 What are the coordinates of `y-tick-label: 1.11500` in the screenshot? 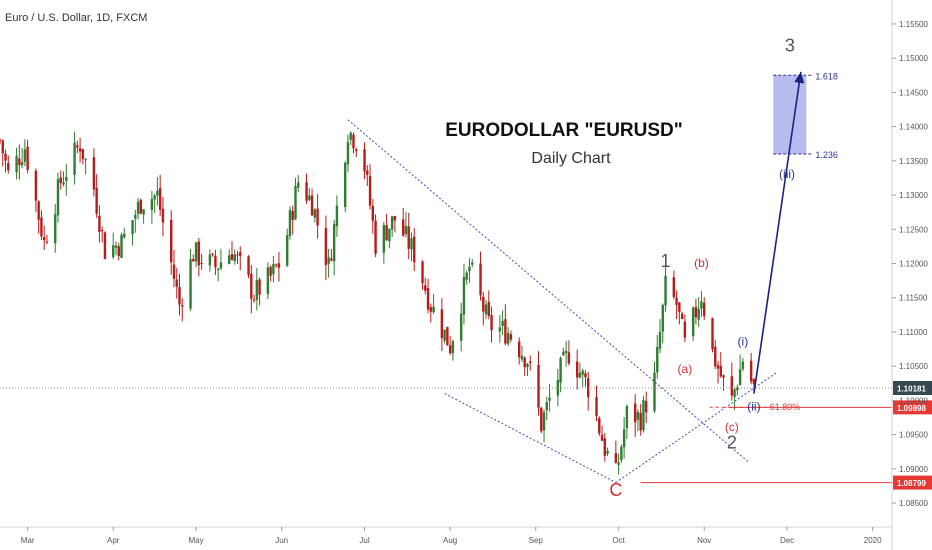 It's located at (913, 298).